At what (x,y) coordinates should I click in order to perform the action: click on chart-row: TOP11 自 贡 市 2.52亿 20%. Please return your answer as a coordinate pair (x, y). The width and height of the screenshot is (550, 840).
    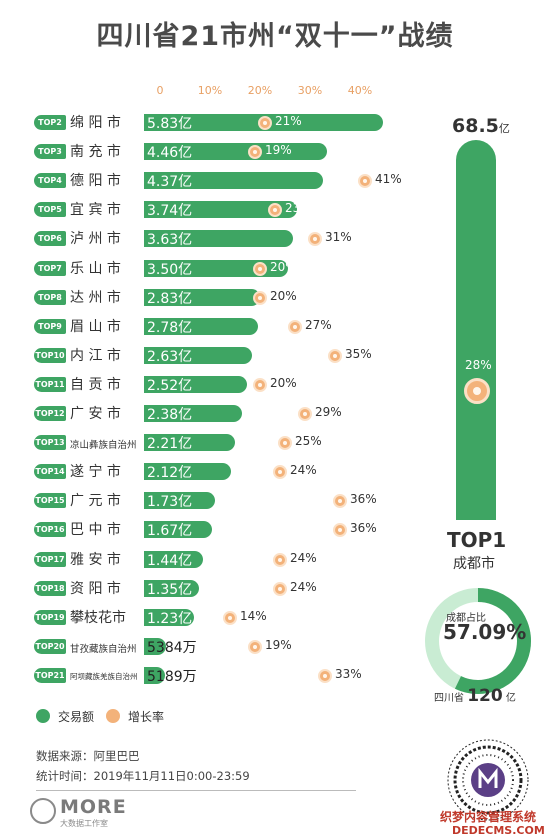
    Looking at the image, I should click on (275, 386).